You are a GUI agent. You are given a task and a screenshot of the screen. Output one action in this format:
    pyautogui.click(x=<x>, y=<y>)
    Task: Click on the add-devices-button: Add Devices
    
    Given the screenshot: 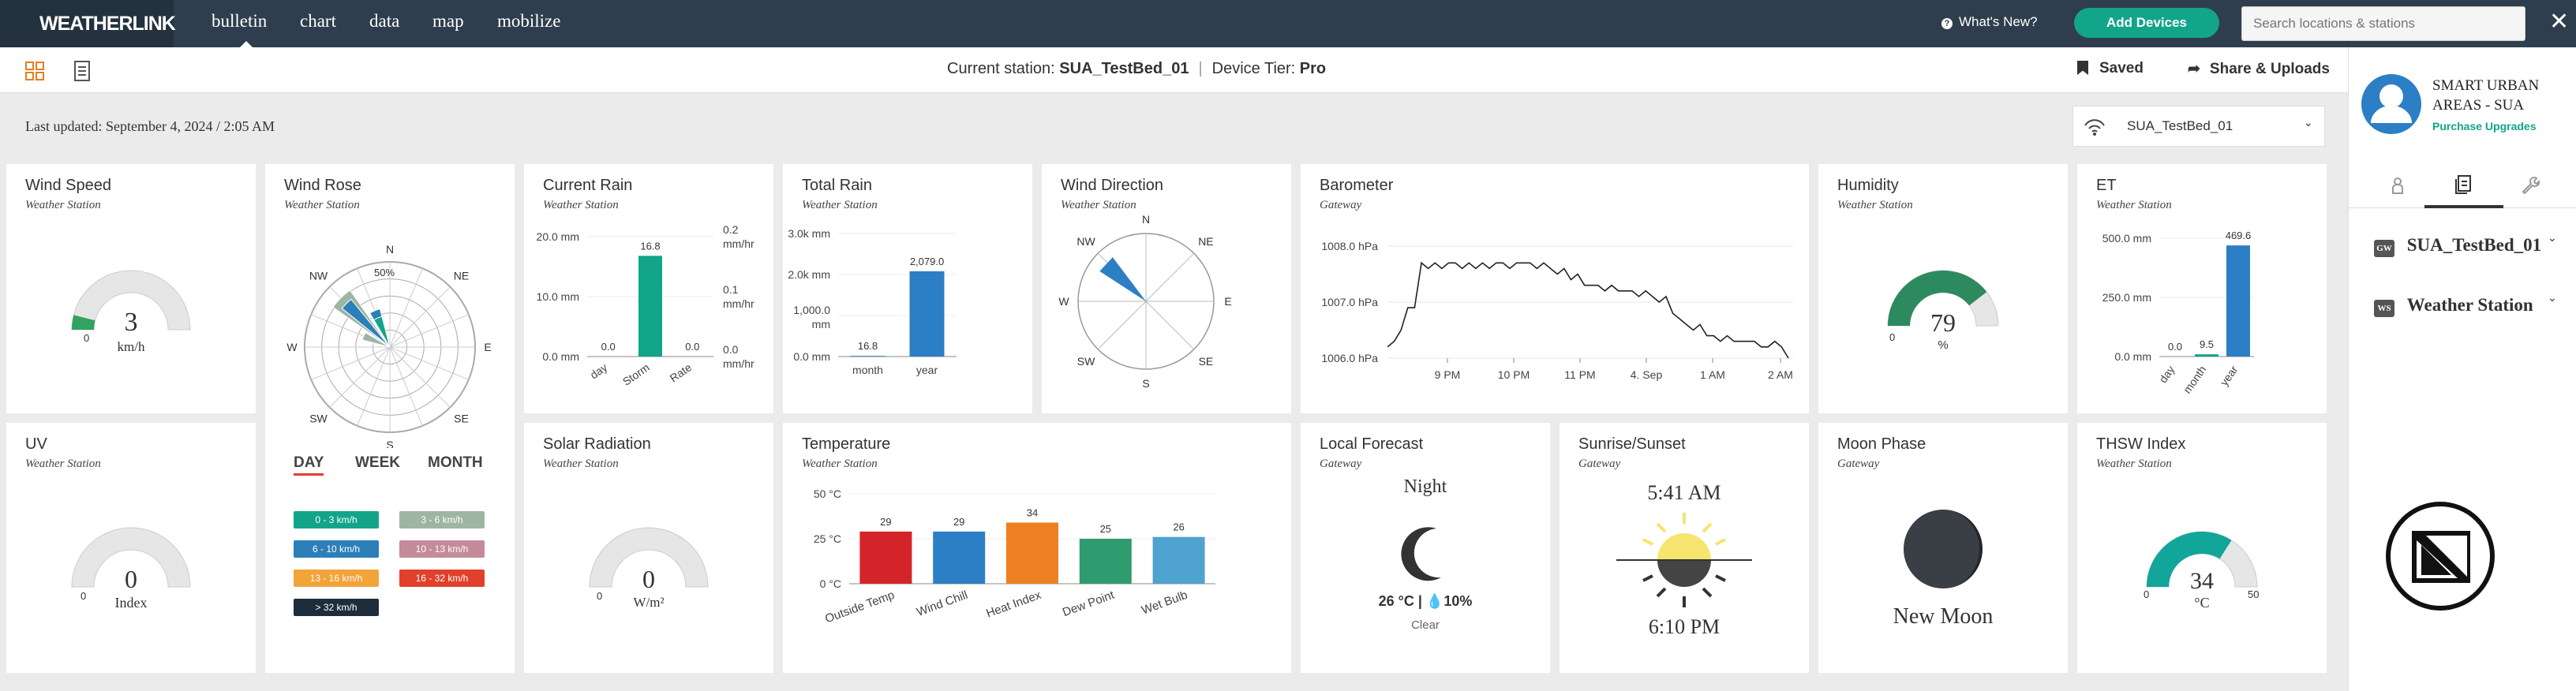 What is the action you would take?
    pyautogui.click(x=2146, y=23)
    